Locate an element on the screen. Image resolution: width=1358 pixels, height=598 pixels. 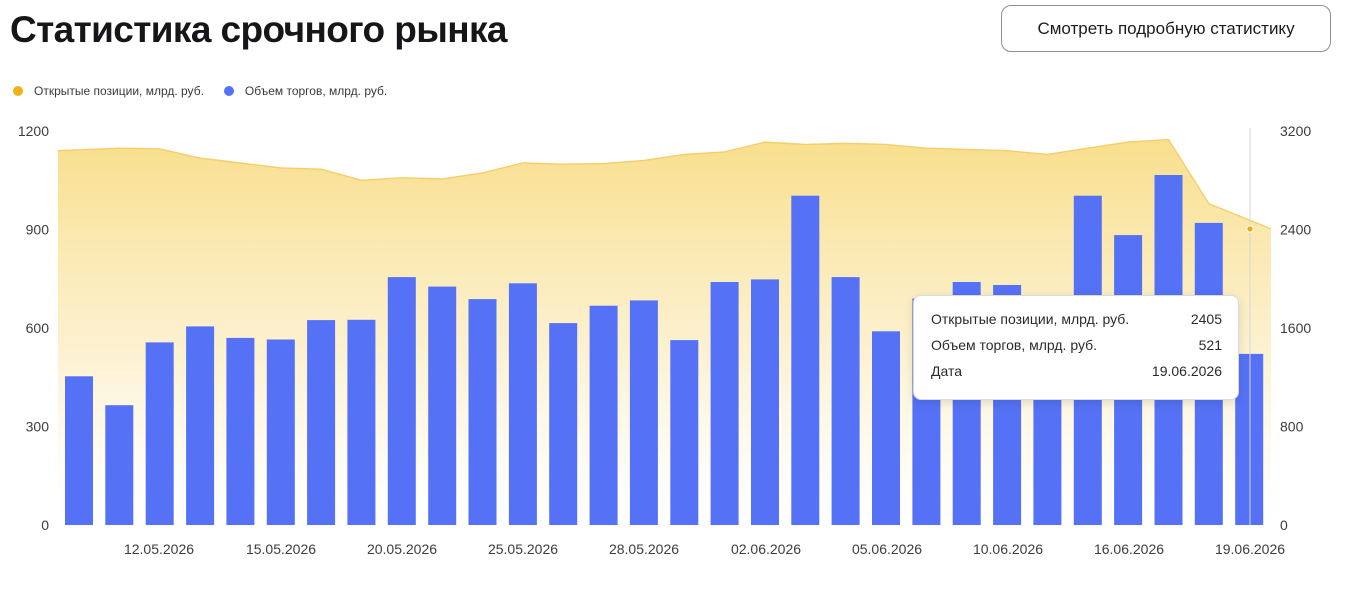
y-left-tick-label: 300 is located at coordinates (38, 427).